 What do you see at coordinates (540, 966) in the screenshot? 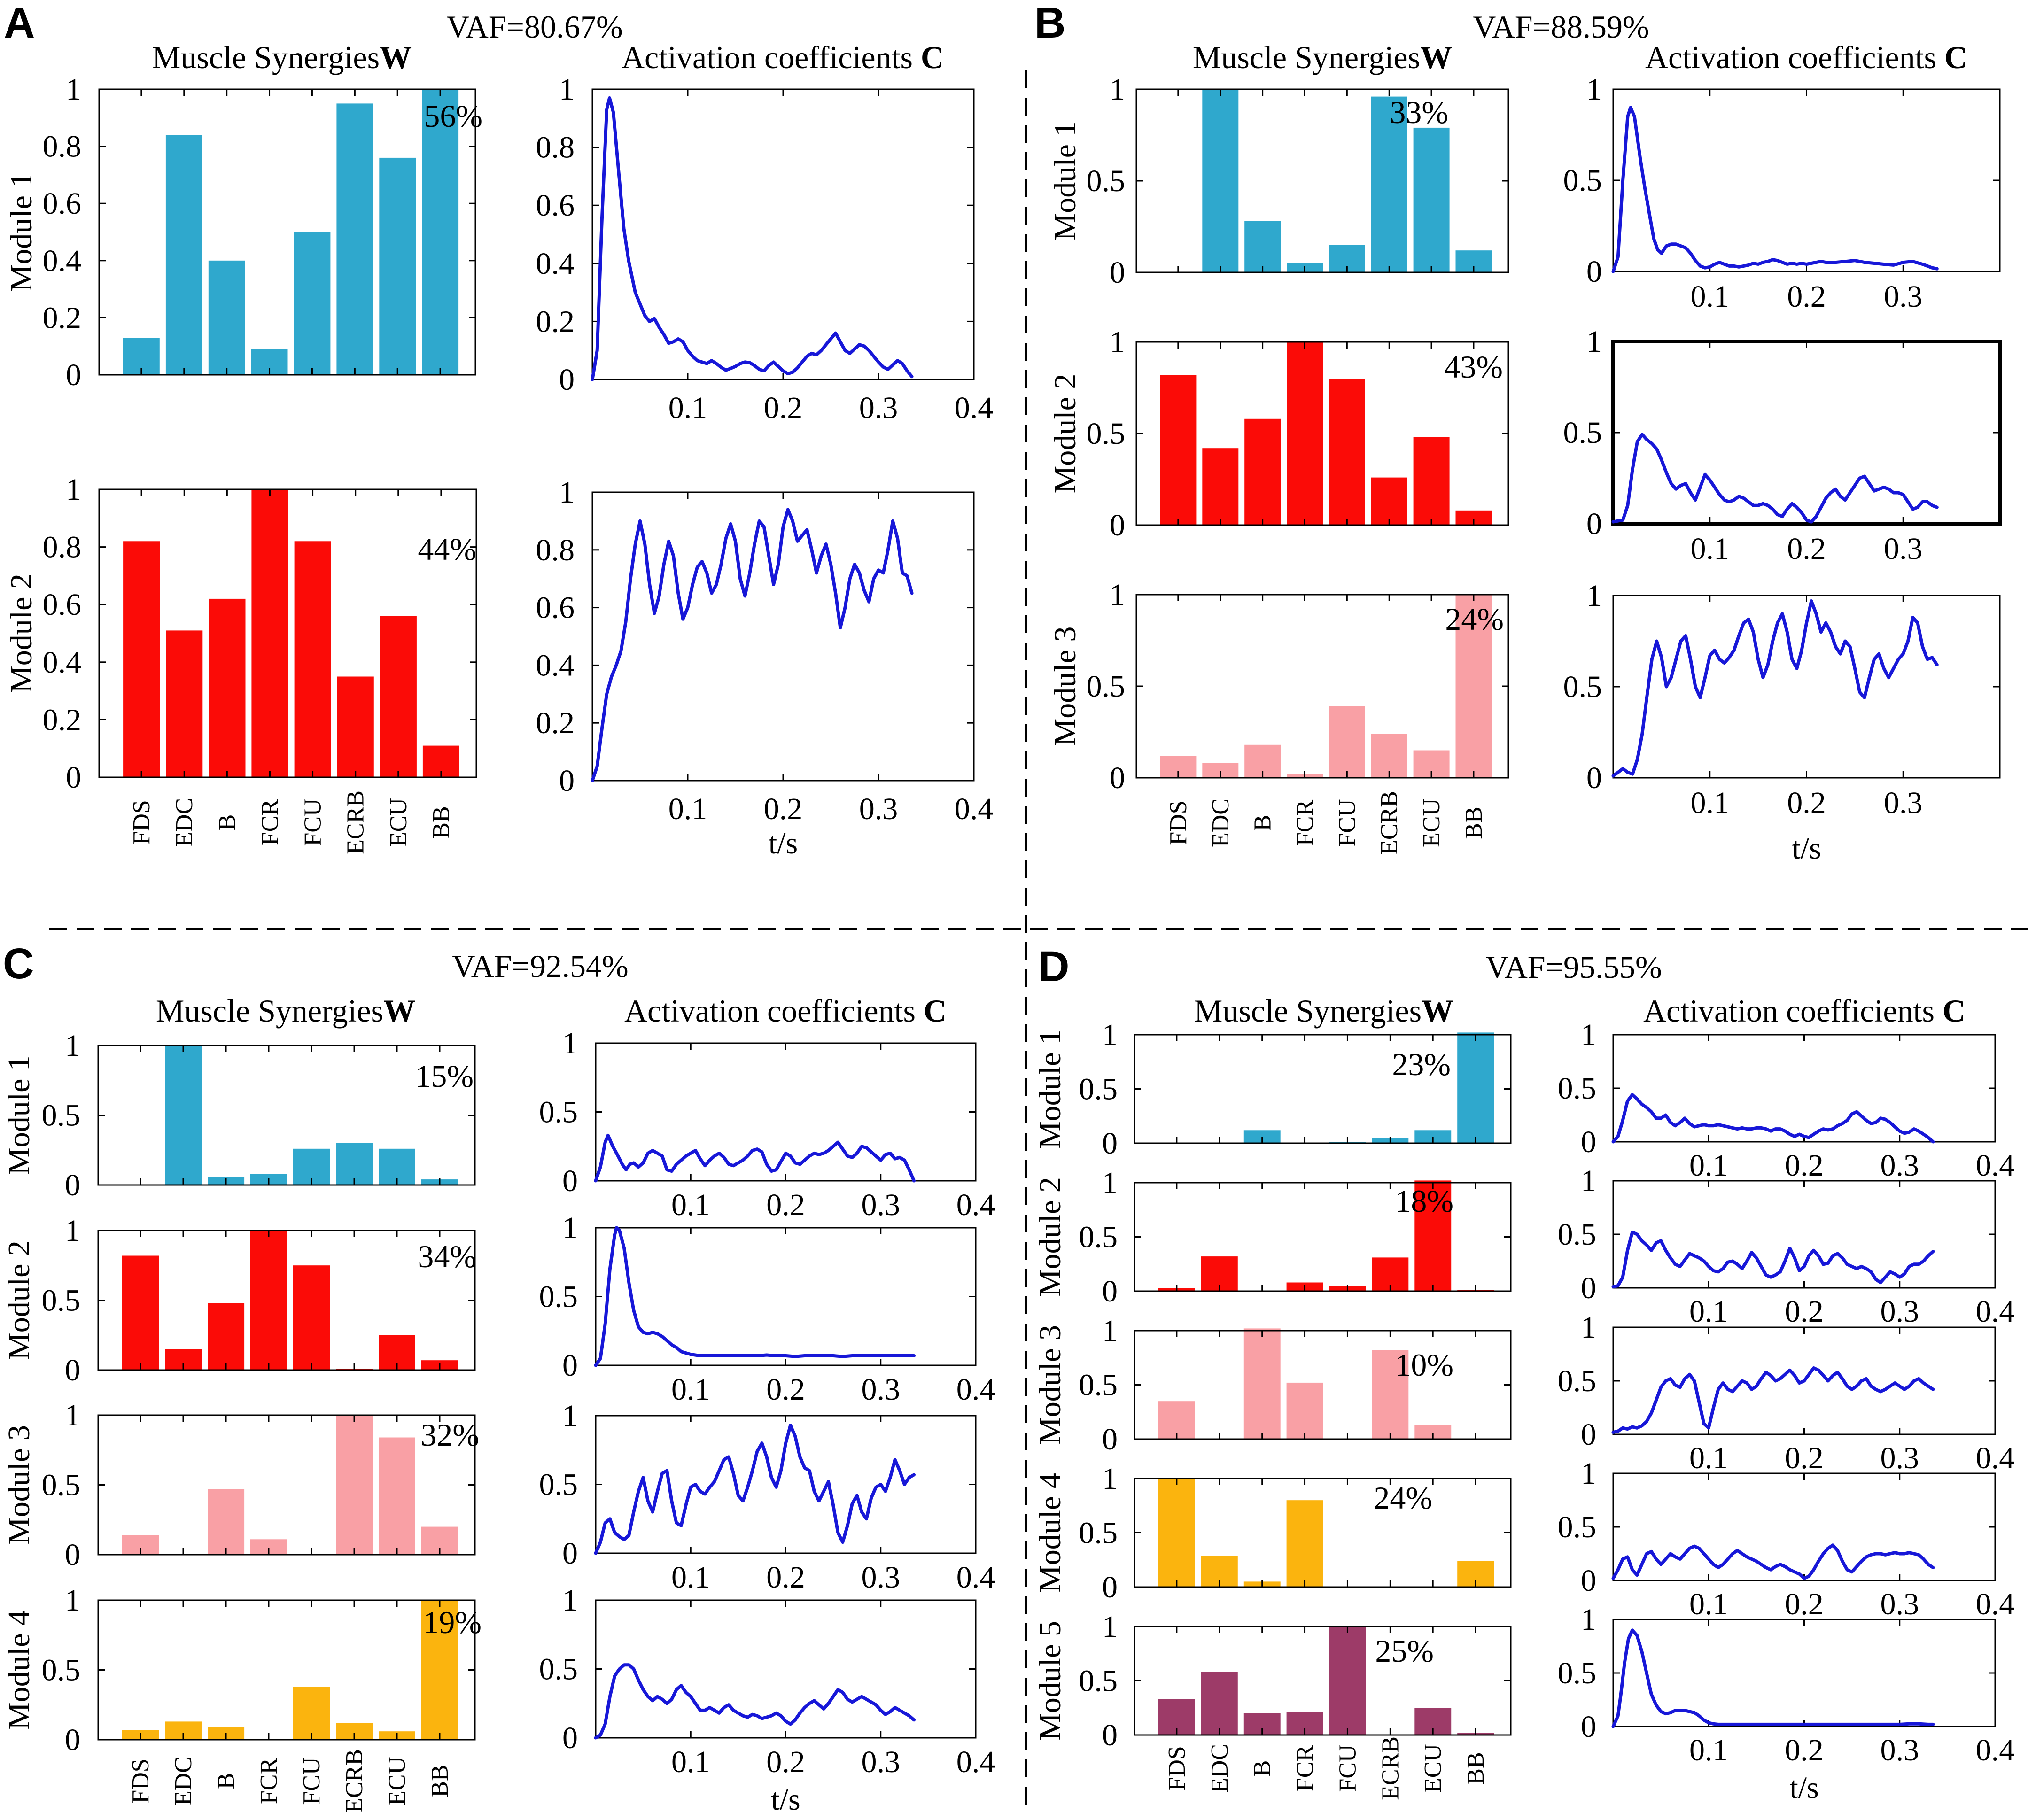
I see `svg-text: VAF=92.54%` at bounding box center [540, 966].